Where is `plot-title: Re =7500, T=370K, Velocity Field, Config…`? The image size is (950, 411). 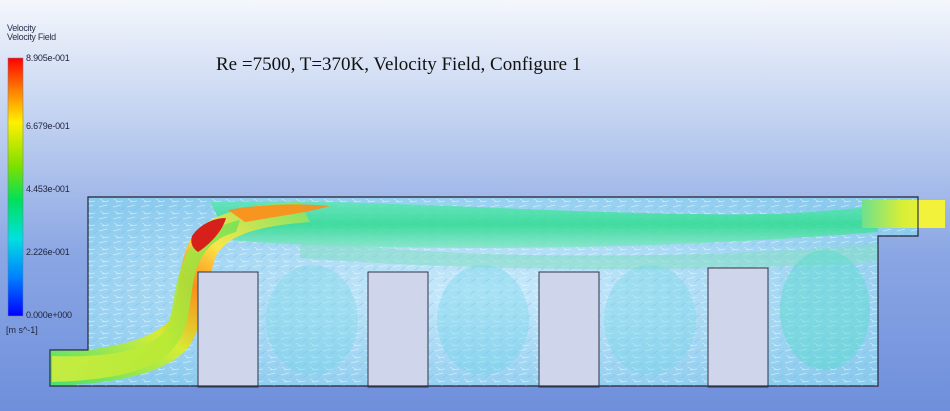
plot-title: Re =7500, T=370K, Velocity Field, Config… is located at coordinates (399, 64).